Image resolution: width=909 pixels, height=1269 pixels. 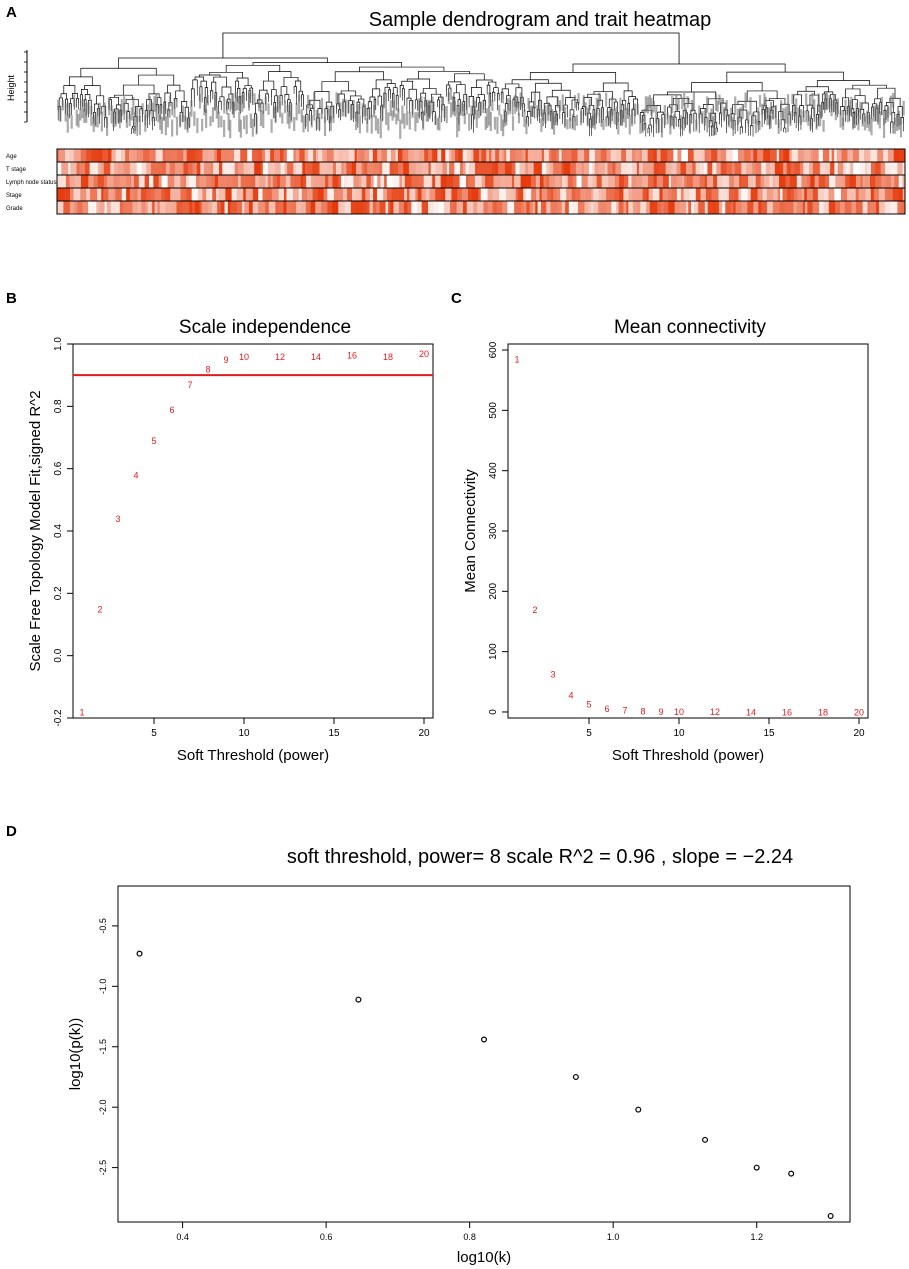 What do you see at coordinates (493, 651) in the screenshot?
I see `y-tick-label: 100` at bounding box center [493, 651].